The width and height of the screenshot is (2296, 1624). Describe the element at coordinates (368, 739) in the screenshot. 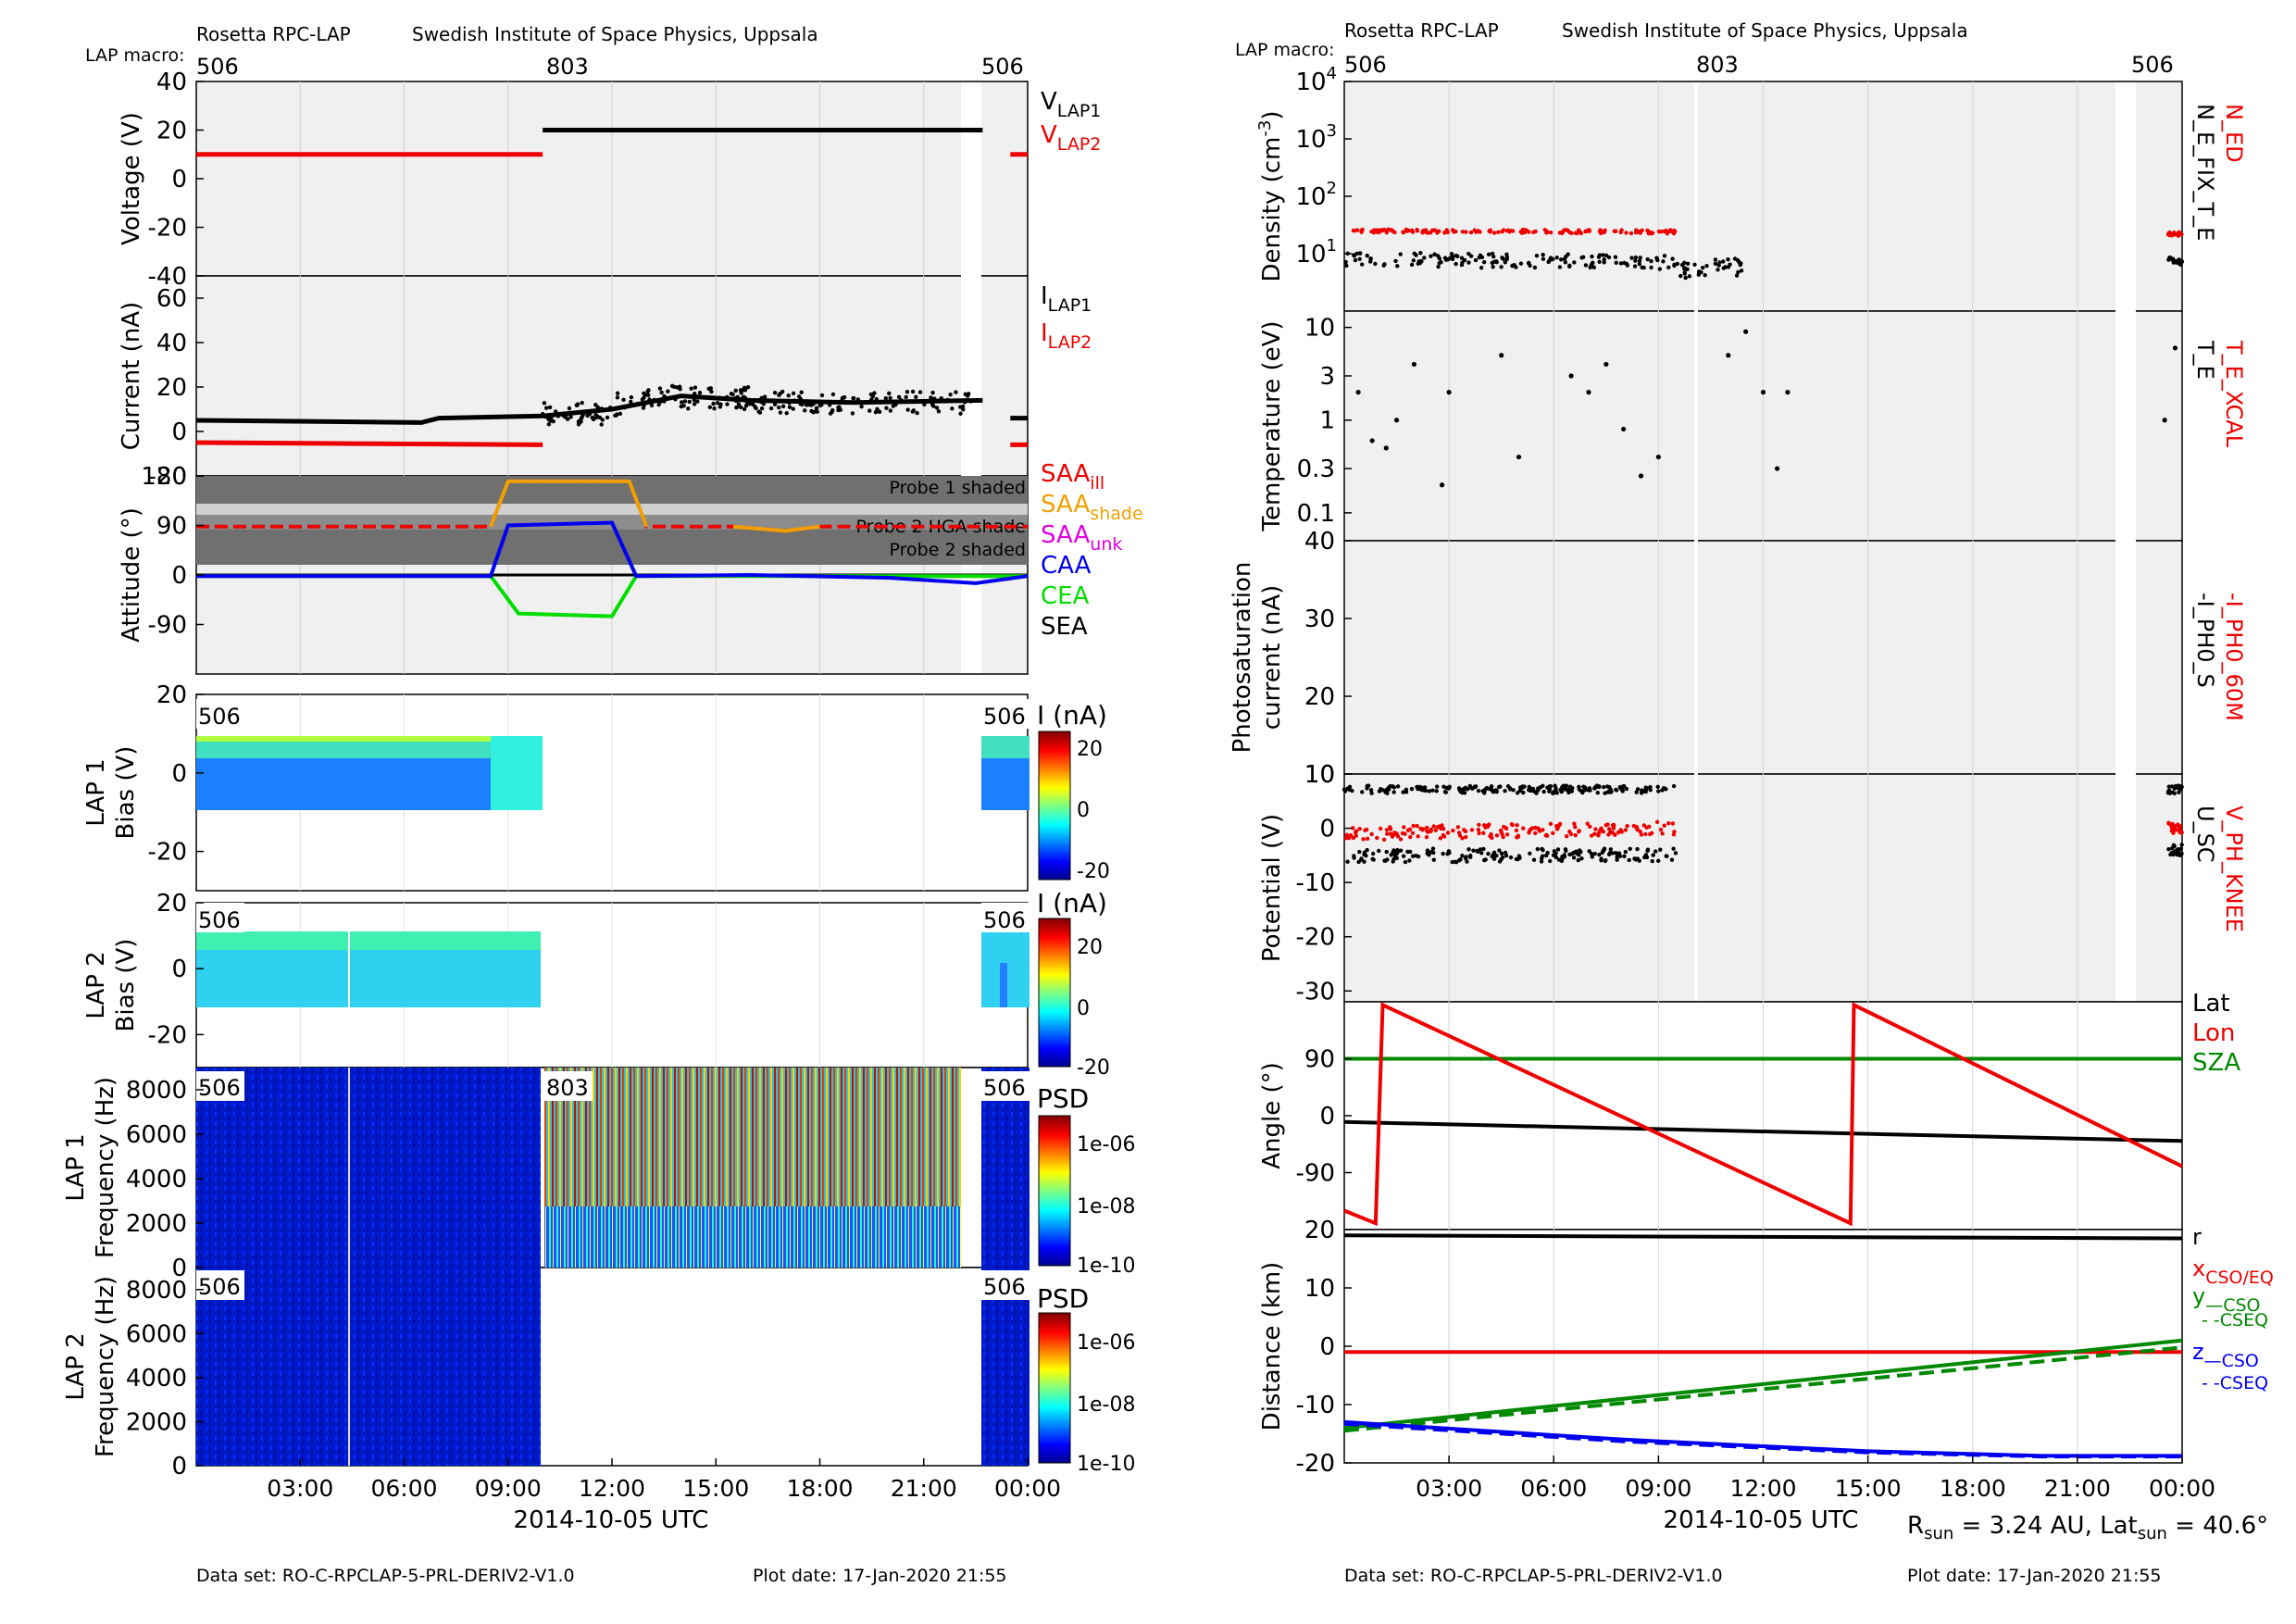

I see `heatmap-lap1-bias-edge` at that location.